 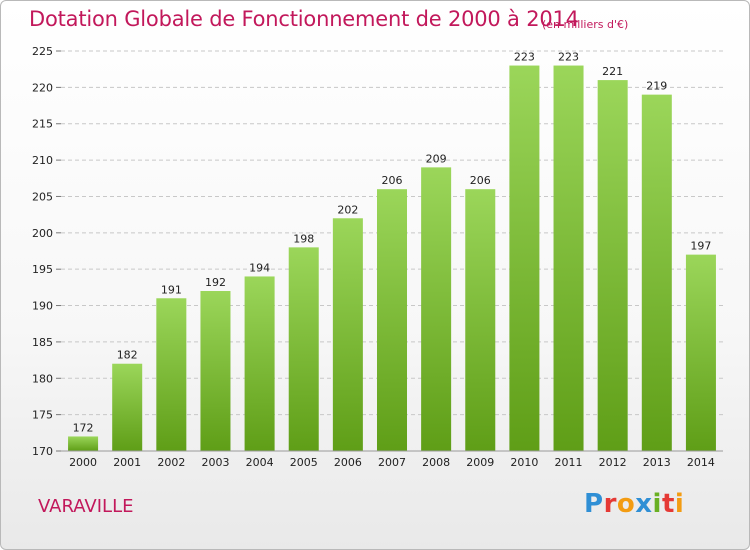 I want to click on x-tick-label: 2007, so click(x=392, y=462).